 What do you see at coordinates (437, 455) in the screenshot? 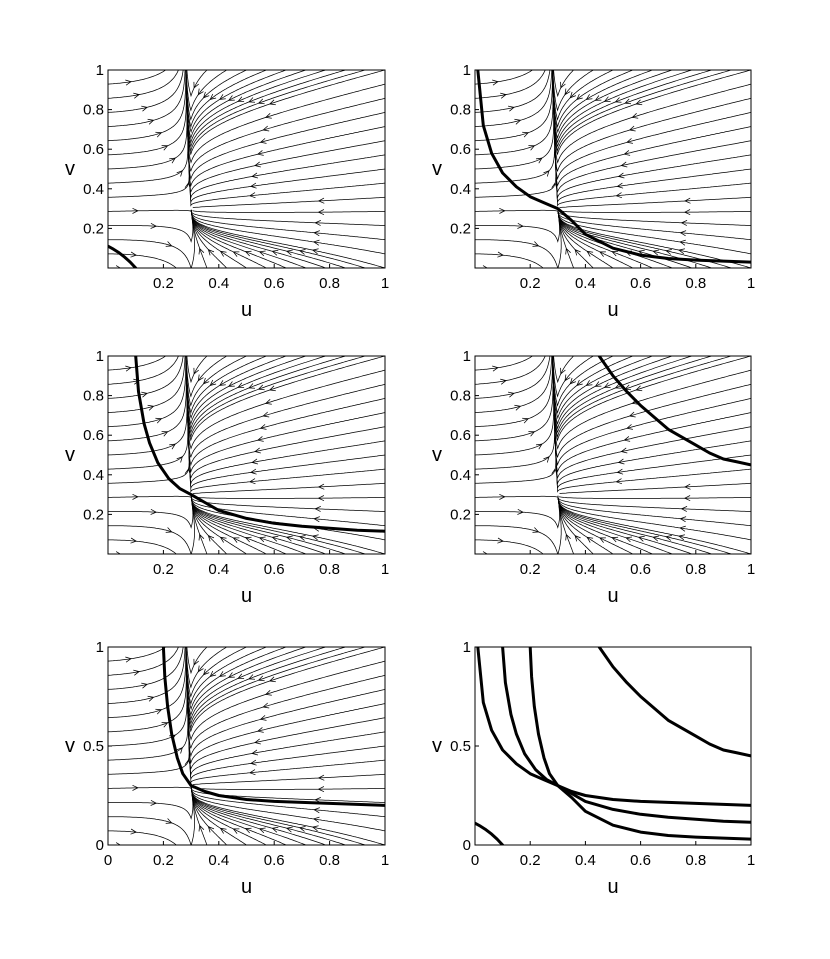
I see `y-axis-label: v` at bounding box center [437, 455].